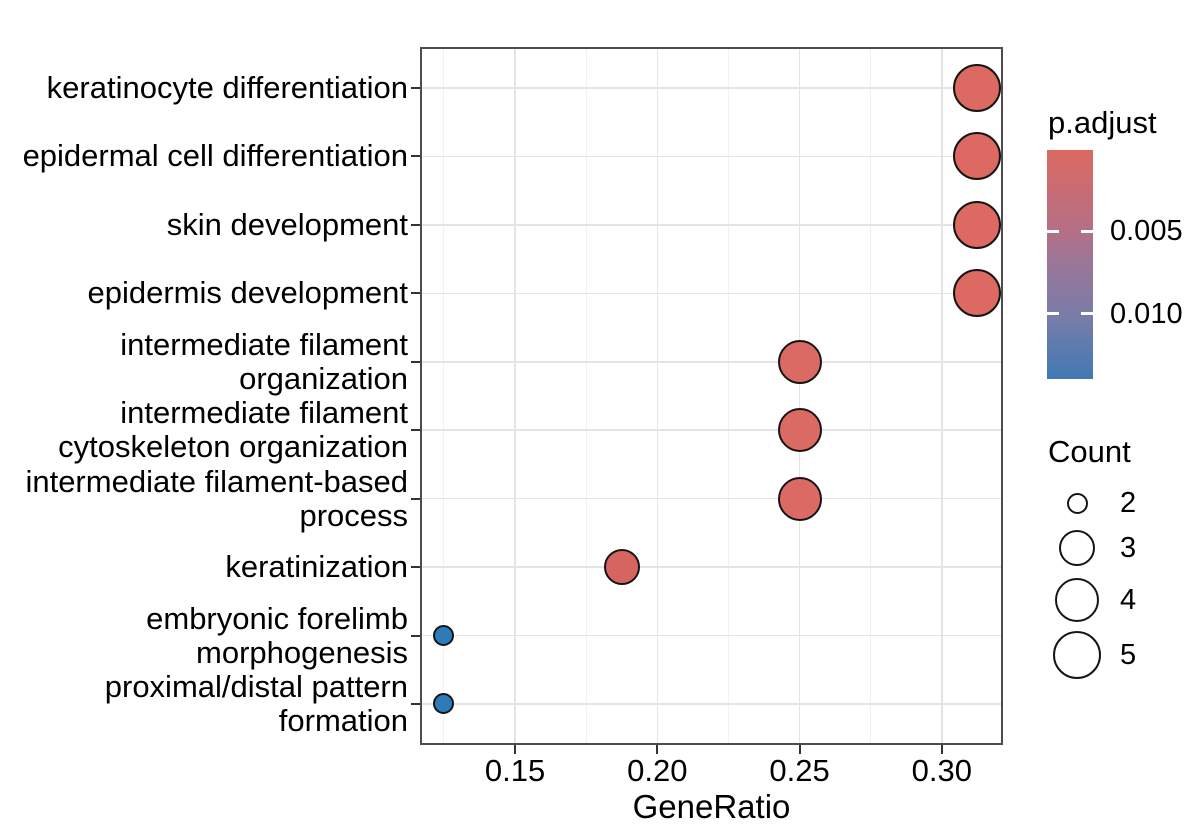 The width and height of the screenshot is (1186, 828). I want to click on y-axis-label: epidermal cell differentiation, so click(215, 156).